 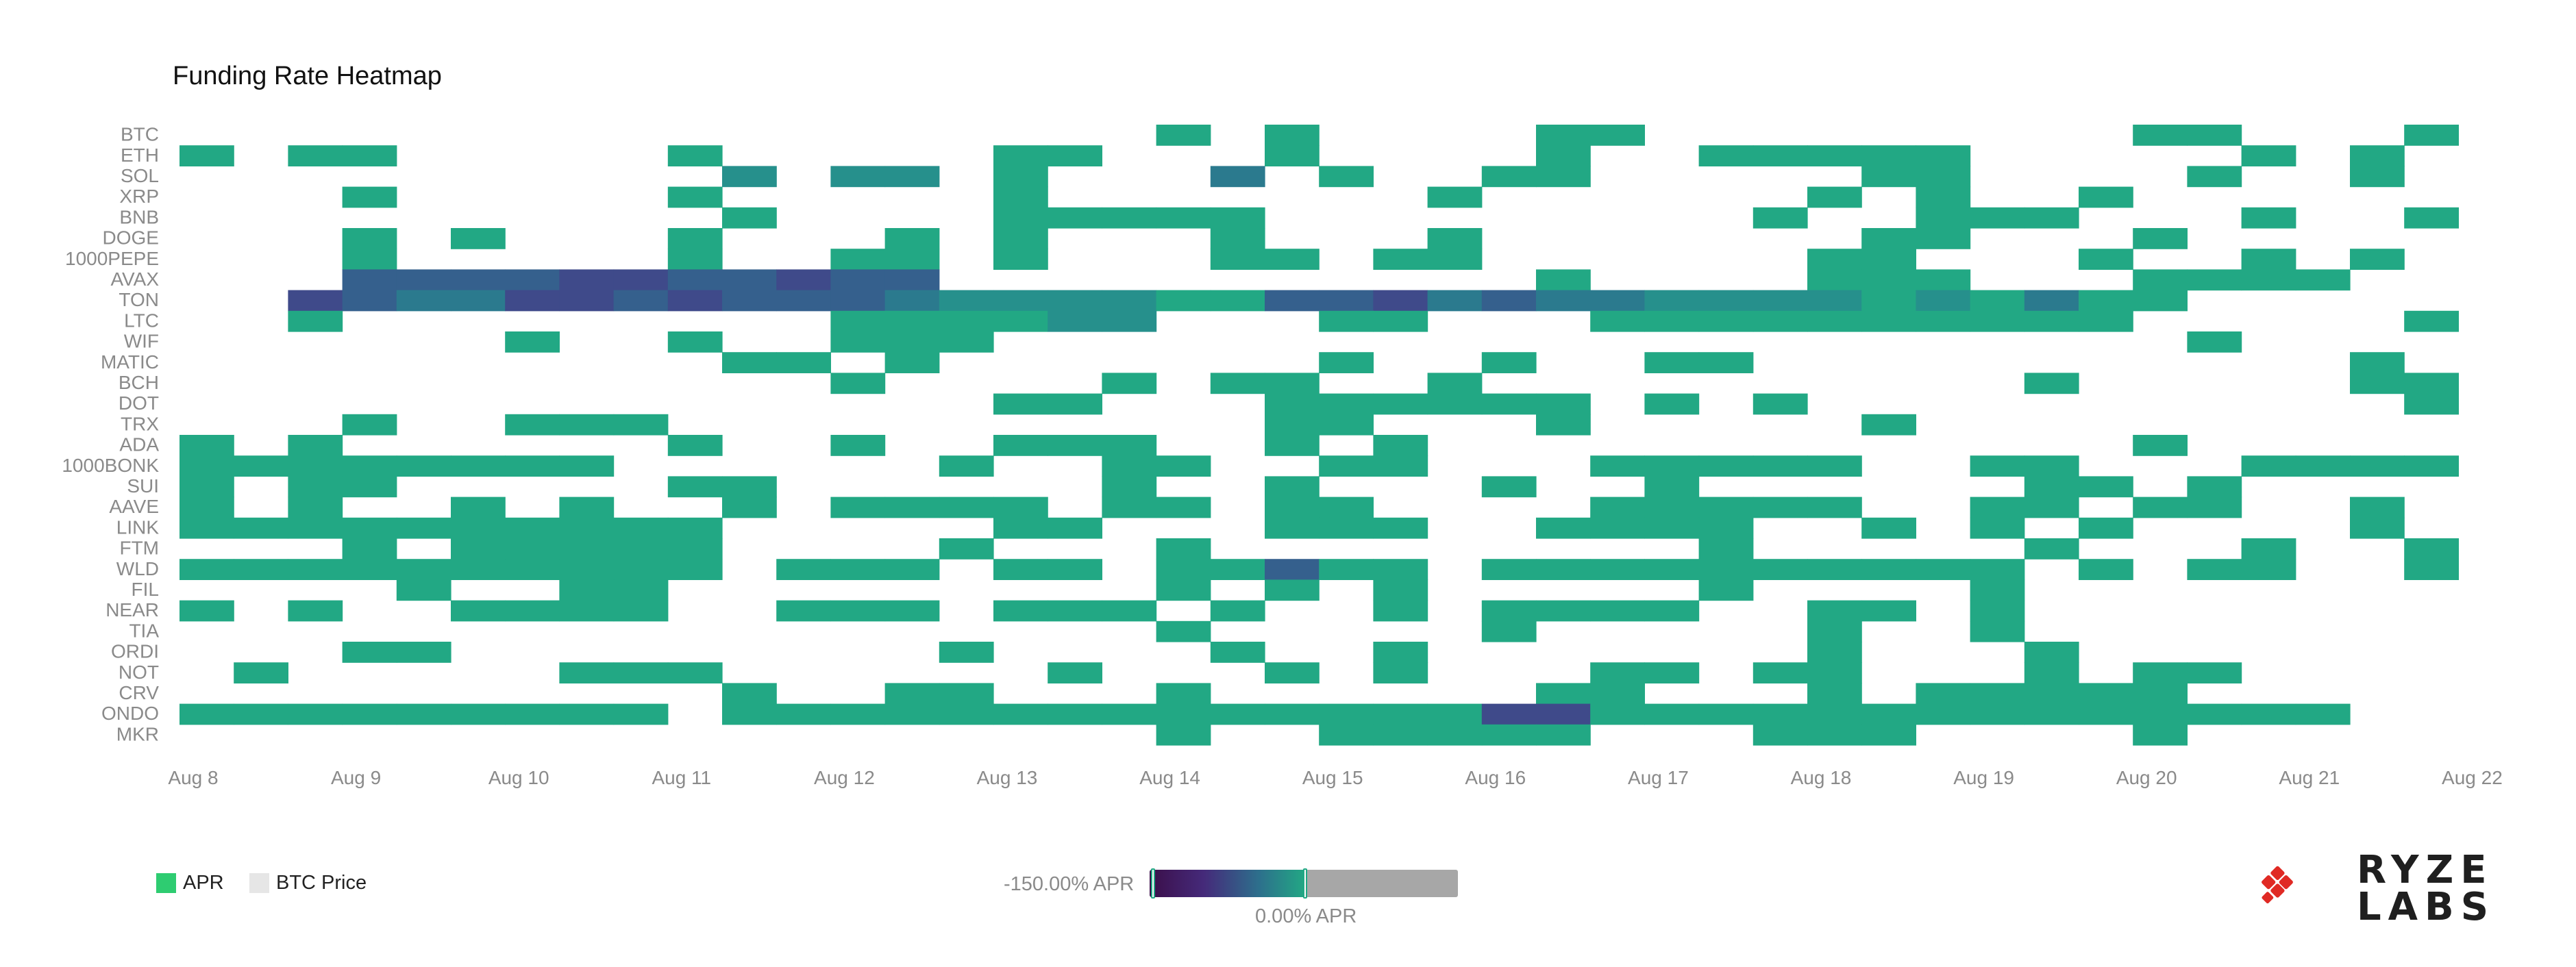 I want to click on colorbar, so click(x=1304, y=883).